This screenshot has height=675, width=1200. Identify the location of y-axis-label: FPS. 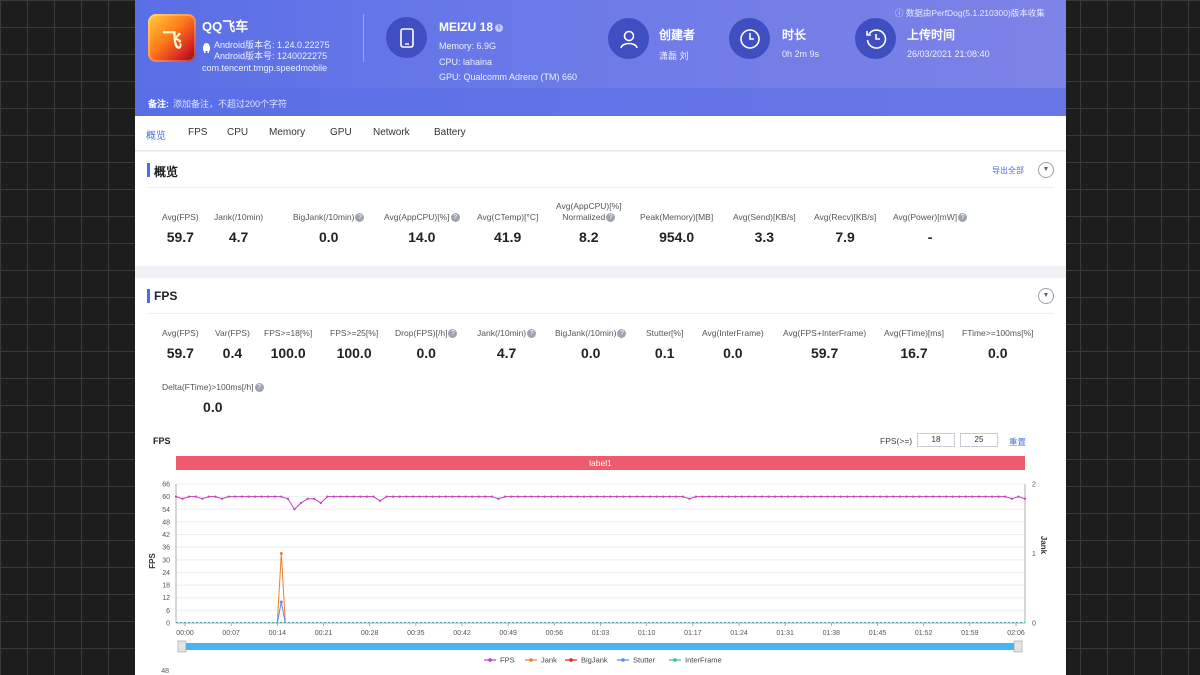
(152, 561).